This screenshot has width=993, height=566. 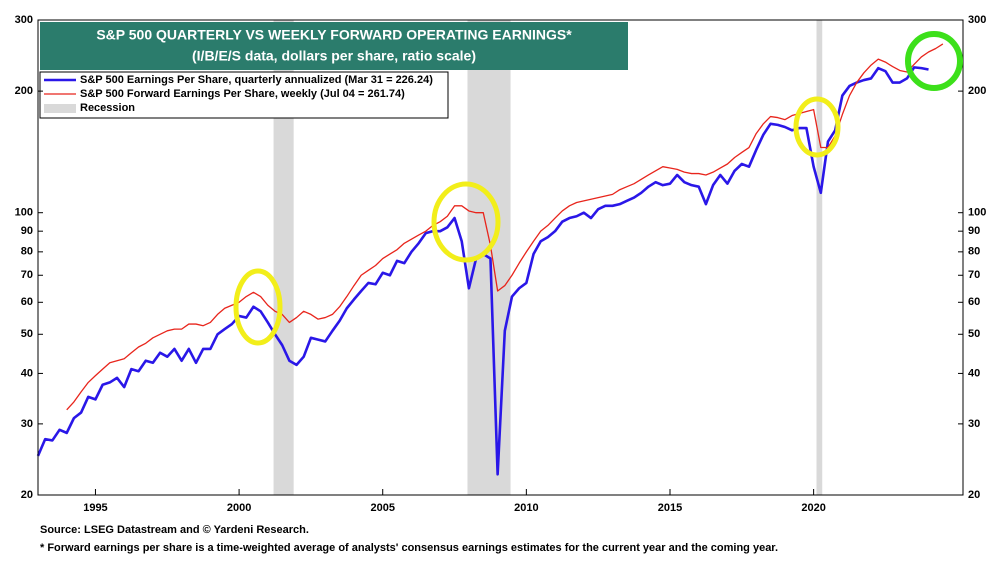 What do you see at coordinates (95, 508) in the screenshot?
I see `x-tick-label: 1995` at bounding box center [95, 508].